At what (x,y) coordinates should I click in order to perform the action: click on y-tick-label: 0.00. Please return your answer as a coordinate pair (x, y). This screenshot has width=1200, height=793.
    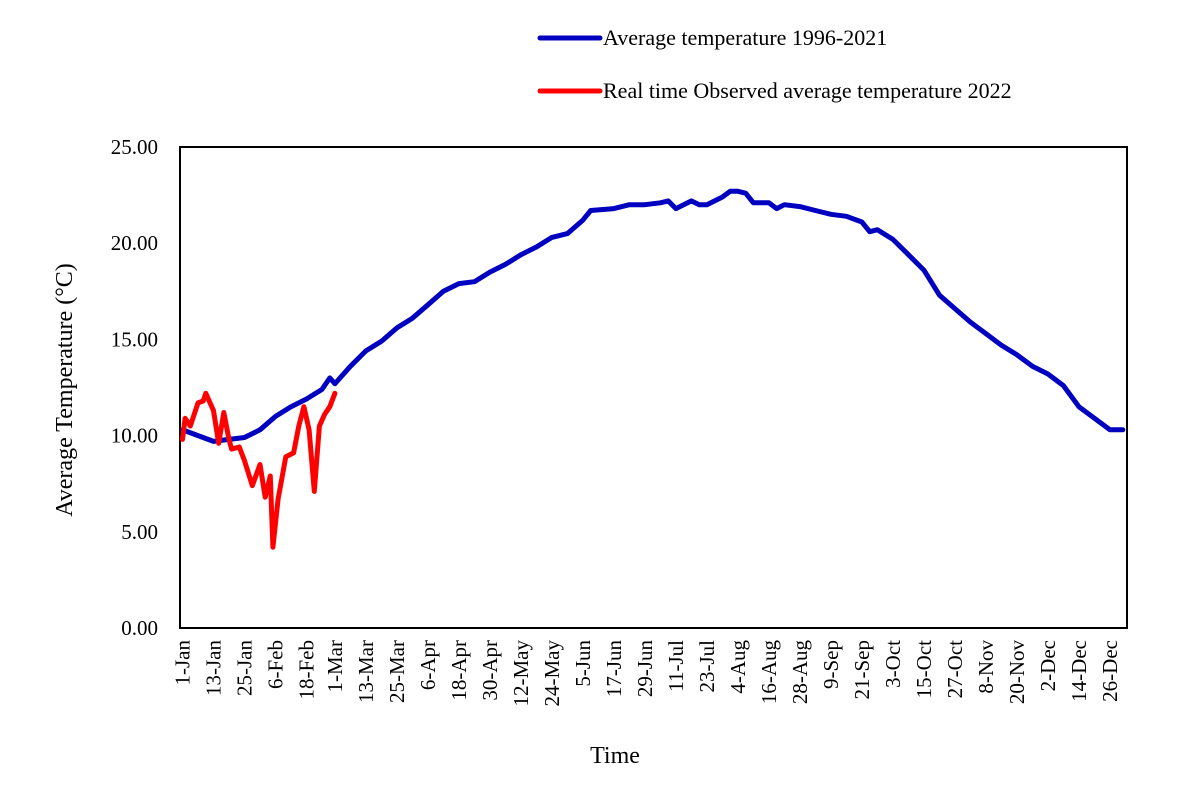
    Looking at the image, I should click on (139, 628).